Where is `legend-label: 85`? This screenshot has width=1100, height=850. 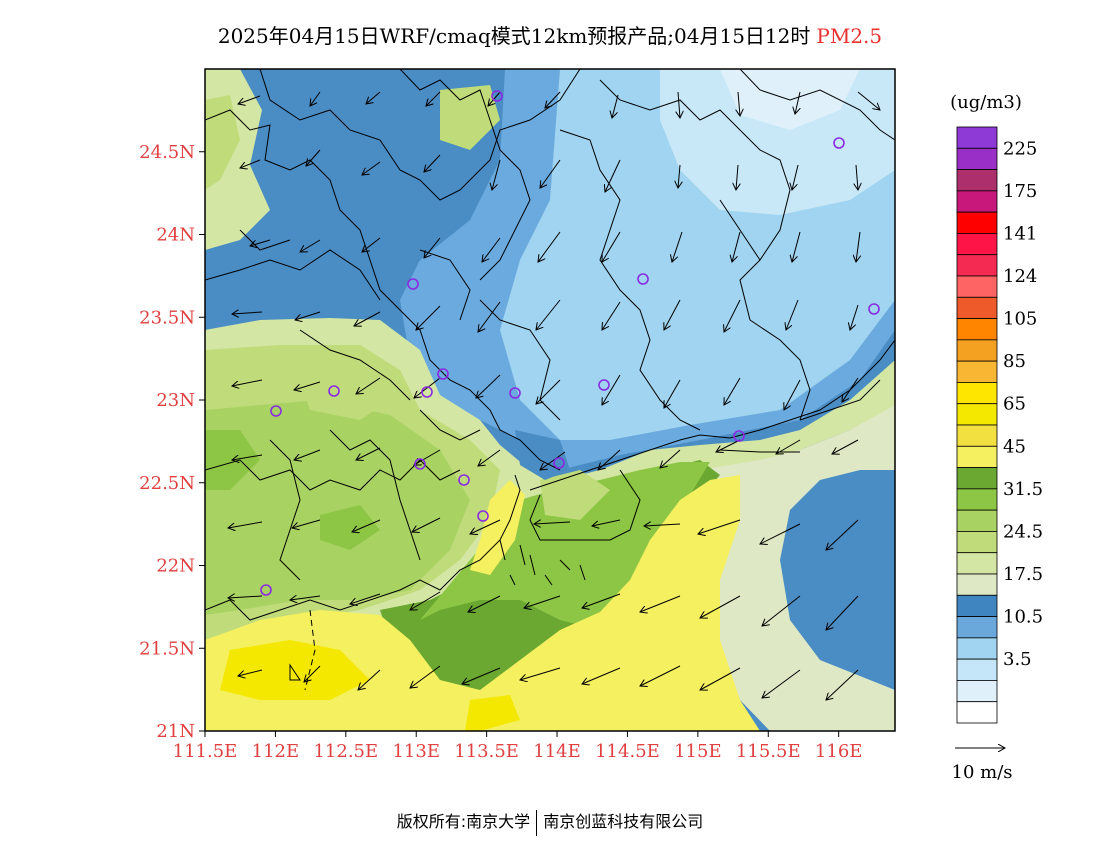 legend-label: 85 is located at coordinates (1014, 361).